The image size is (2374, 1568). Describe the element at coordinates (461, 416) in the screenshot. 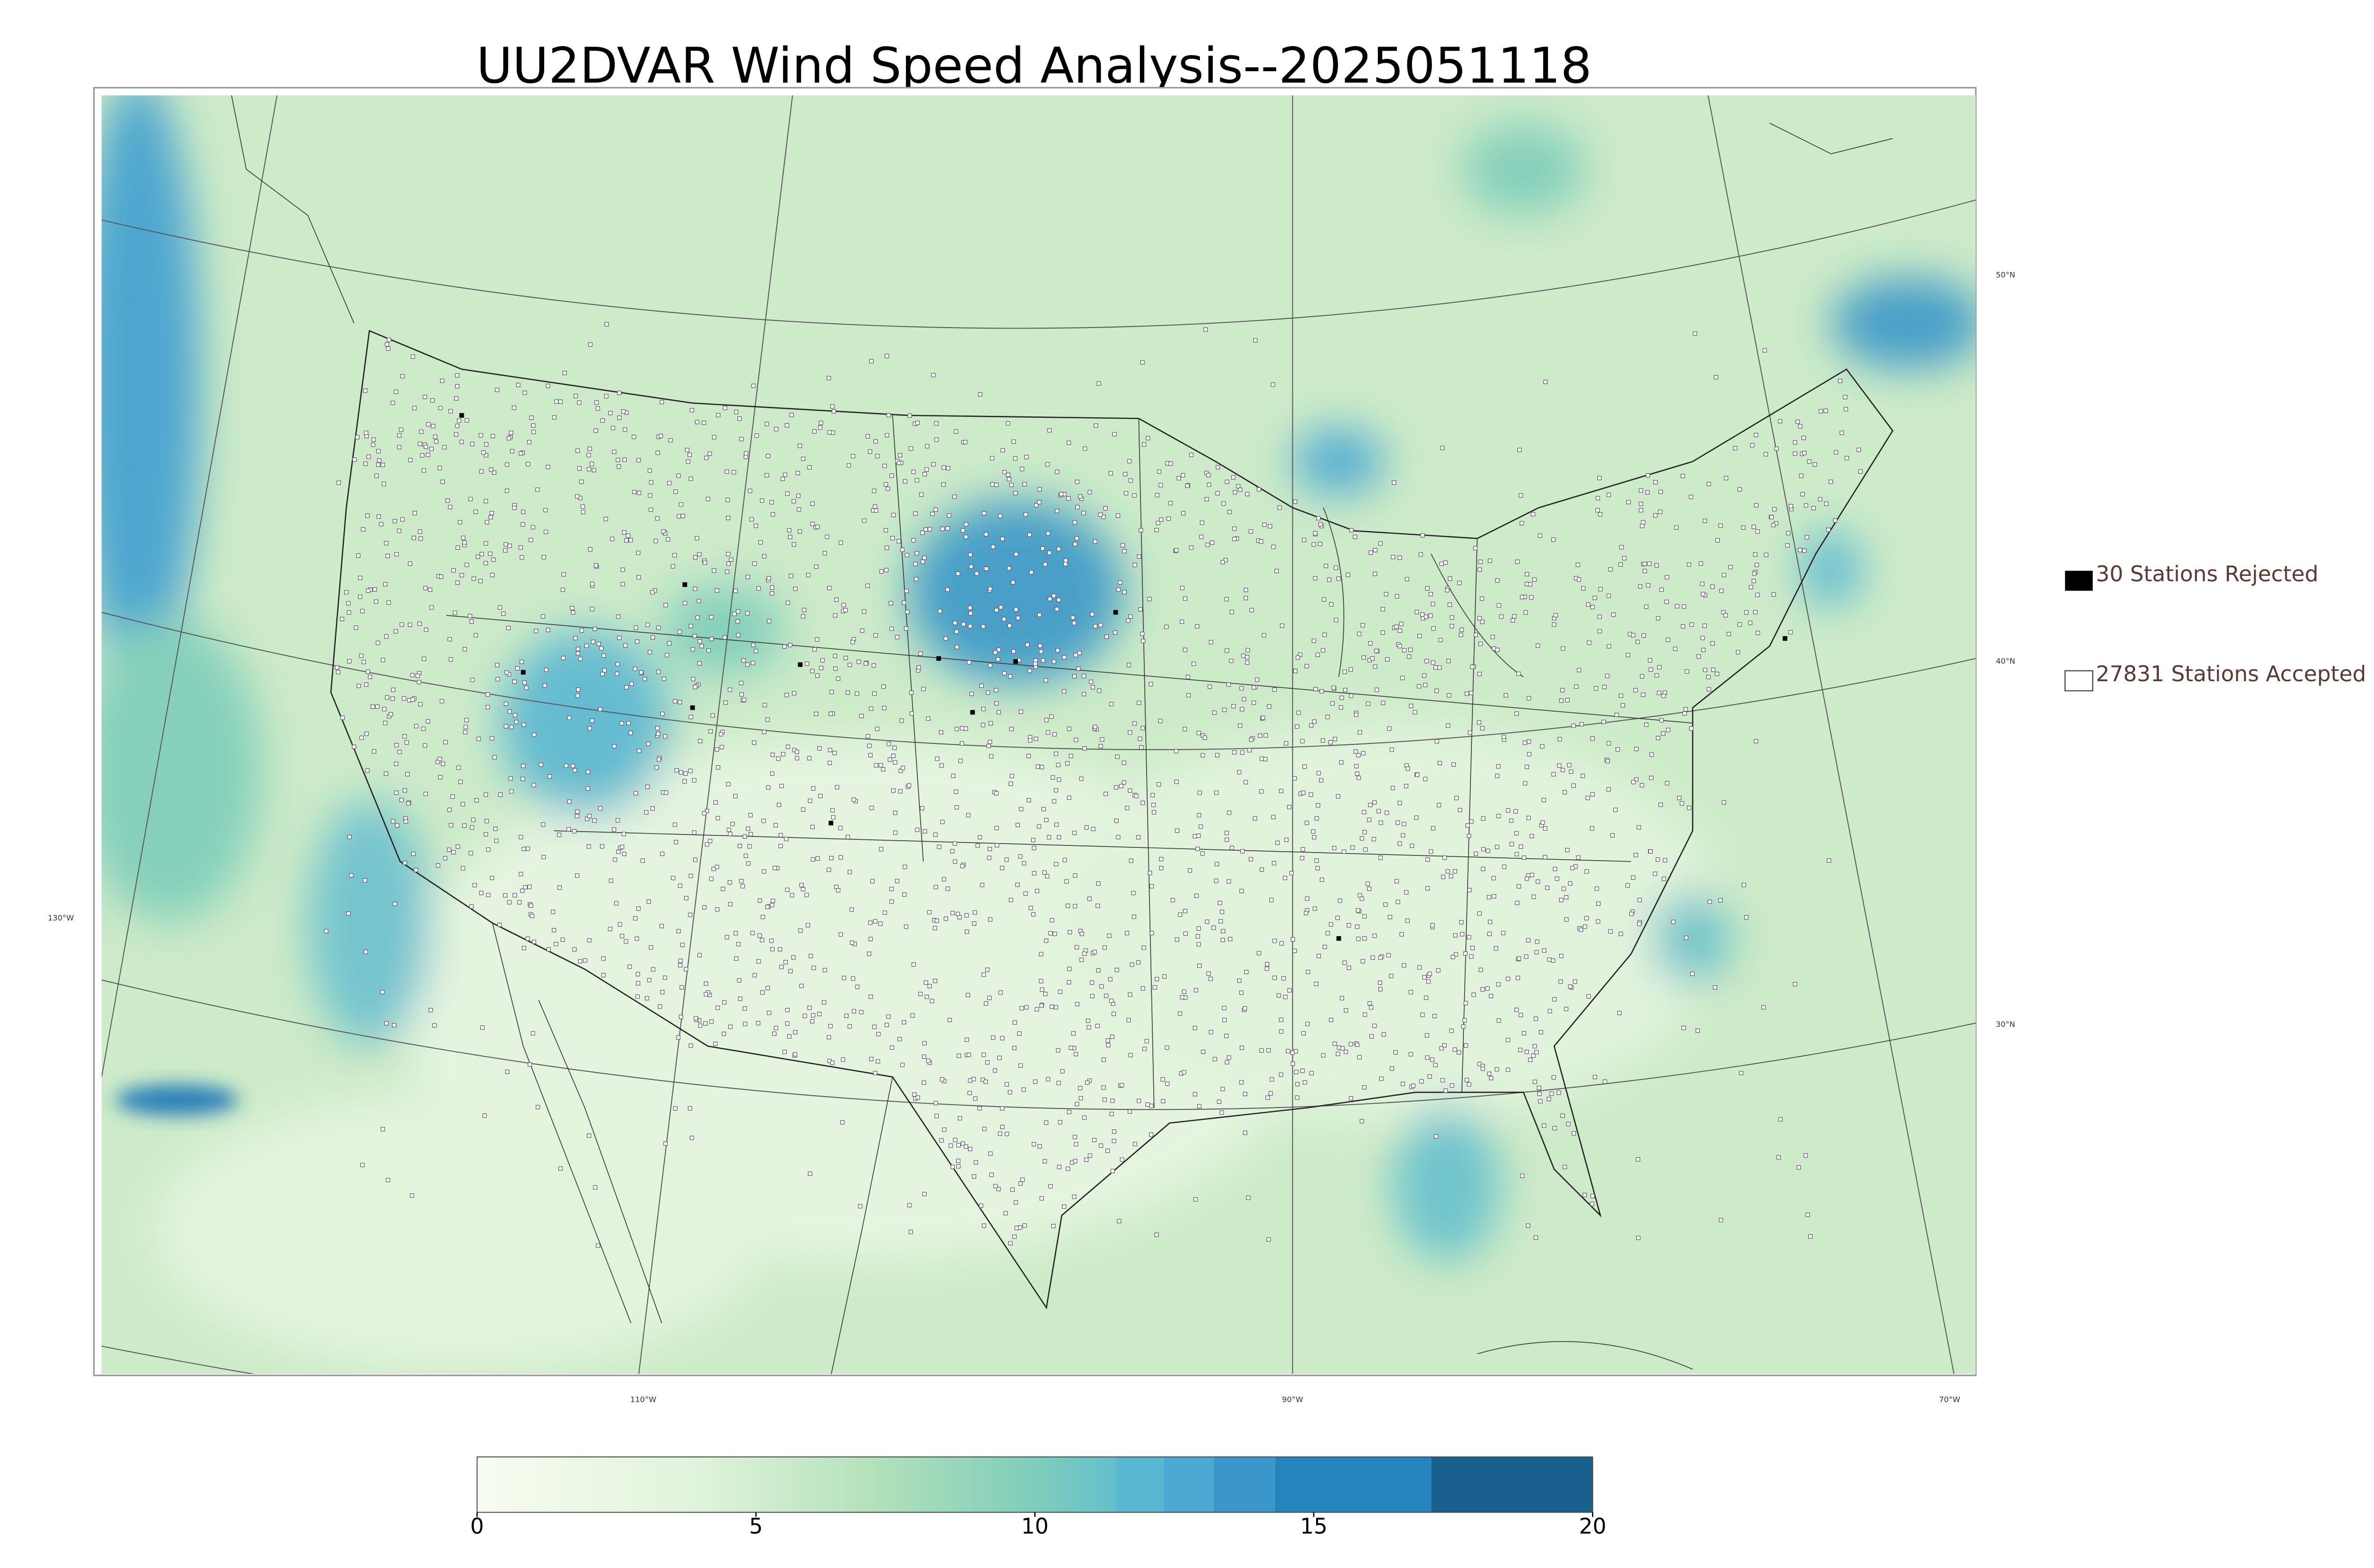

I see `station-rejected` at that location.